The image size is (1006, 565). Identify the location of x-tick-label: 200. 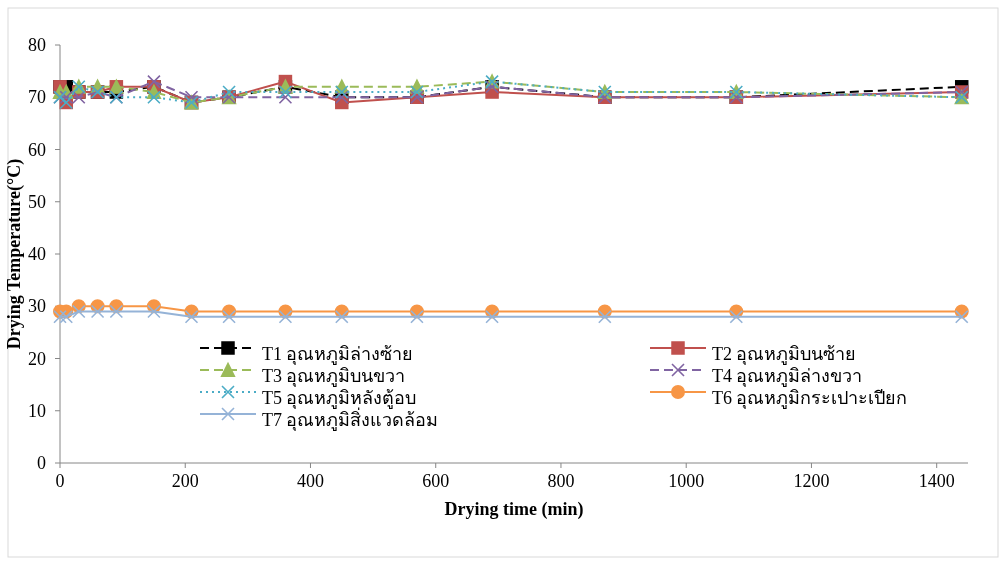
(185, 481).